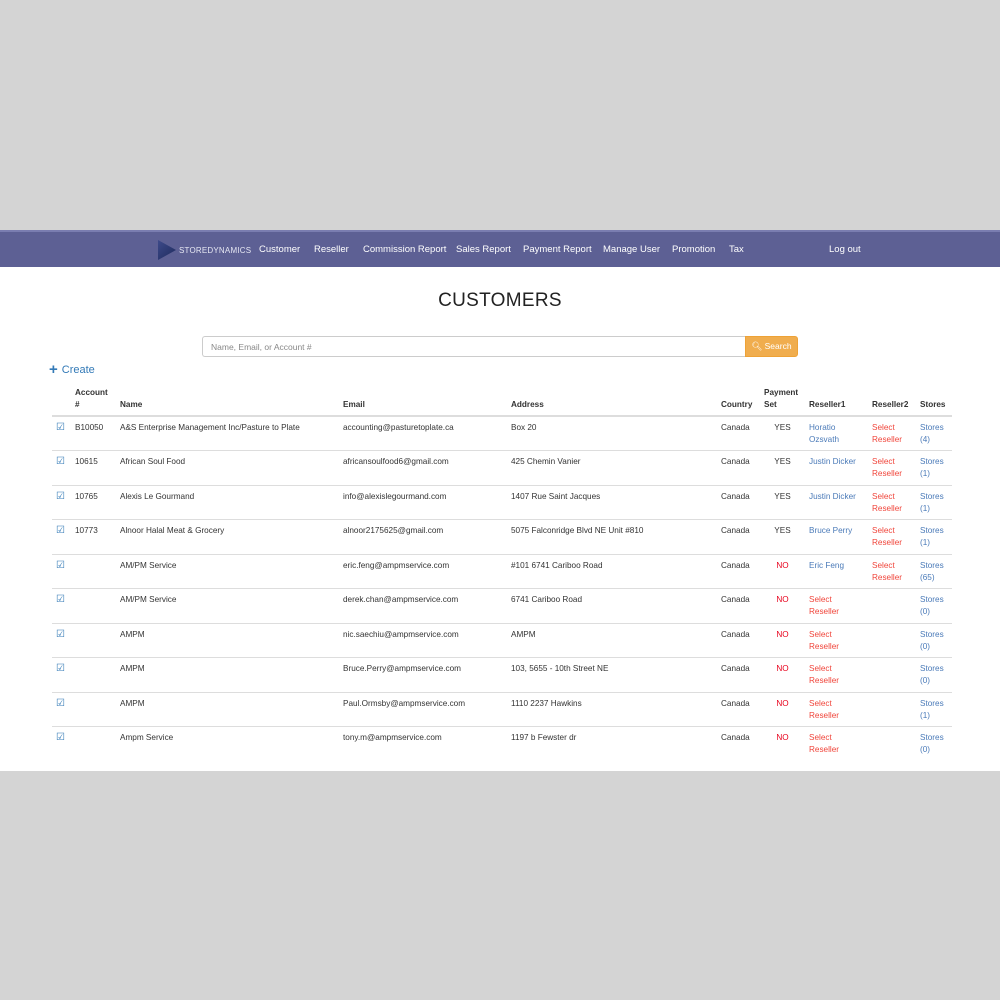  Describe the element at coordinates (836, 536) in the screenshot. I see `reseller1-link: Bruce Perry` at that location.